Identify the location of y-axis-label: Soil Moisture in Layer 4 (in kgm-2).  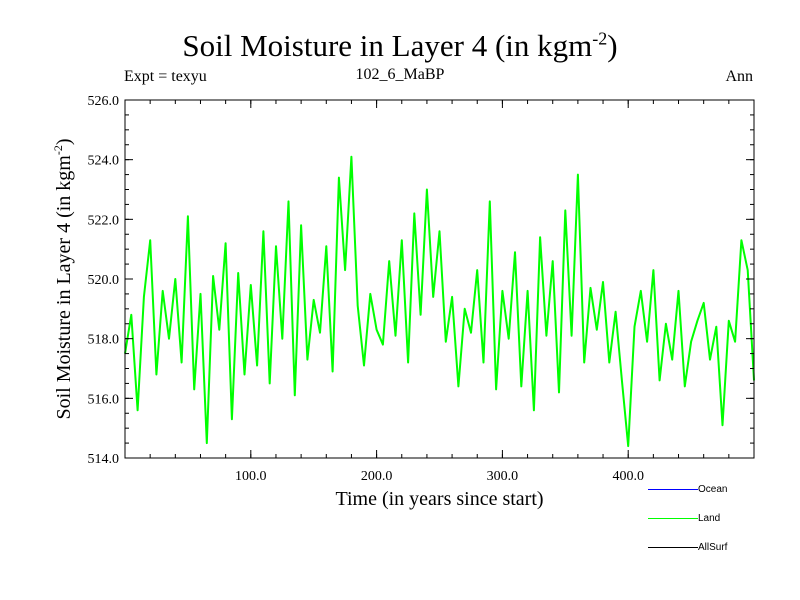
(63, 278).